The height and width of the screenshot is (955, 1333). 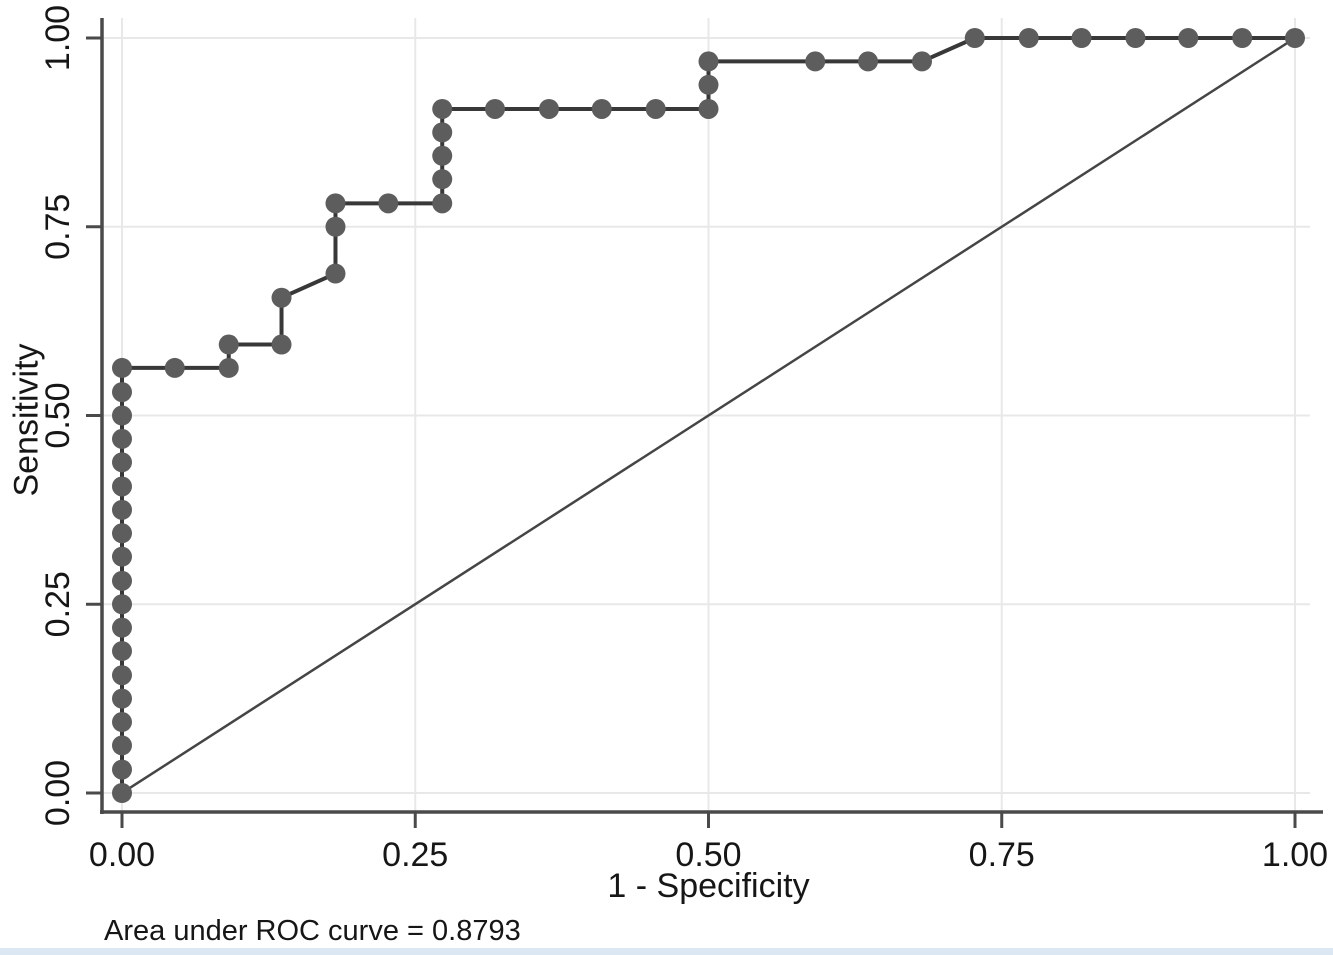 What do you see at coordinates (708, 855) in the screenshot?
I see `x-tick-label: 0.50` at bounding box center [708, 855].